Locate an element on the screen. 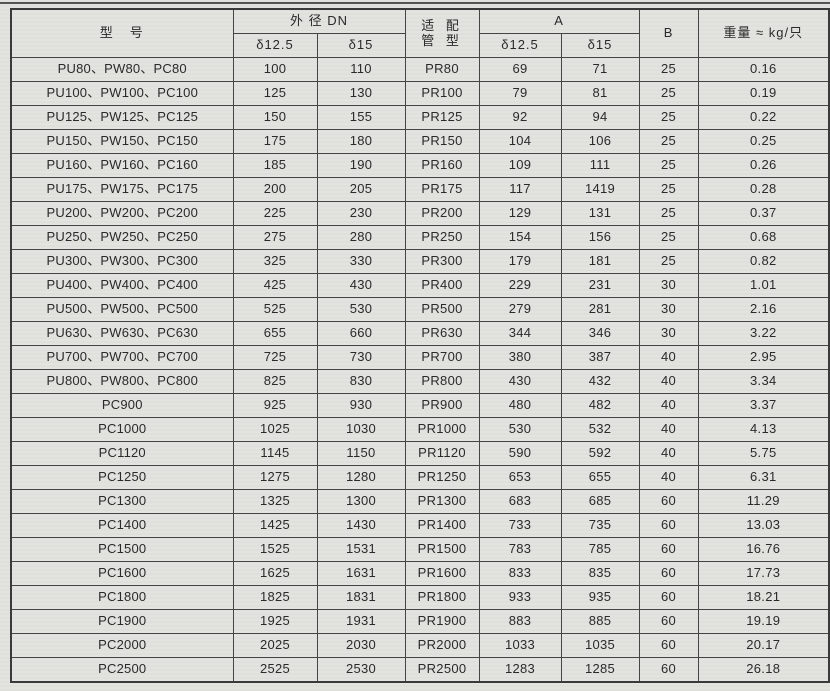 The image size is (830, 691). top-rule-line is located at coordinates (415, 3).